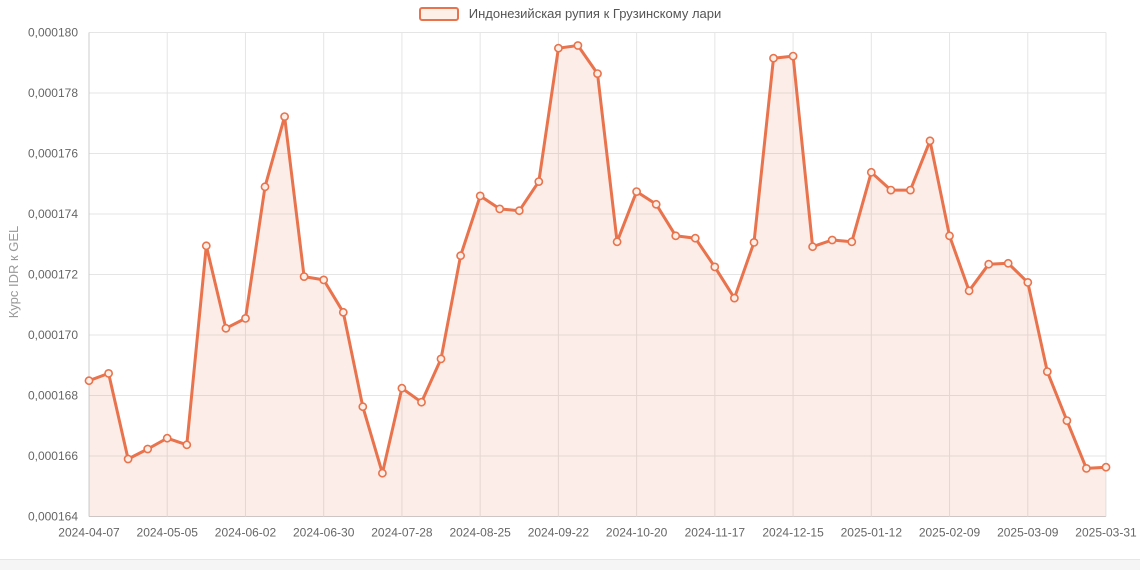 This screenshot has height=570, width=1140. Describe the element at coordinates (89, 533) in the screenshot. I see `x-tick-label: 2024-04-07` at that location.